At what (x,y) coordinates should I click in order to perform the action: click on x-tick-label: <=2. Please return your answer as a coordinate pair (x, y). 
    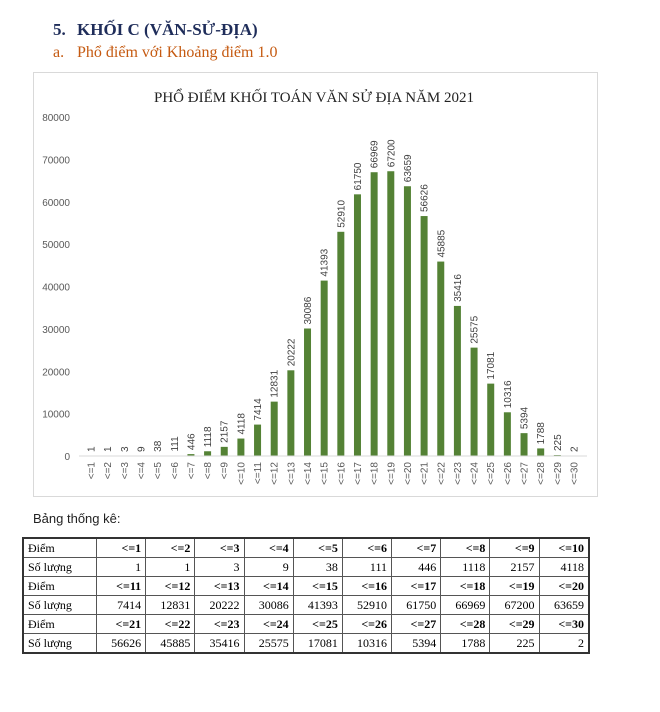
    Looking at the image, I should click on (108, 471).